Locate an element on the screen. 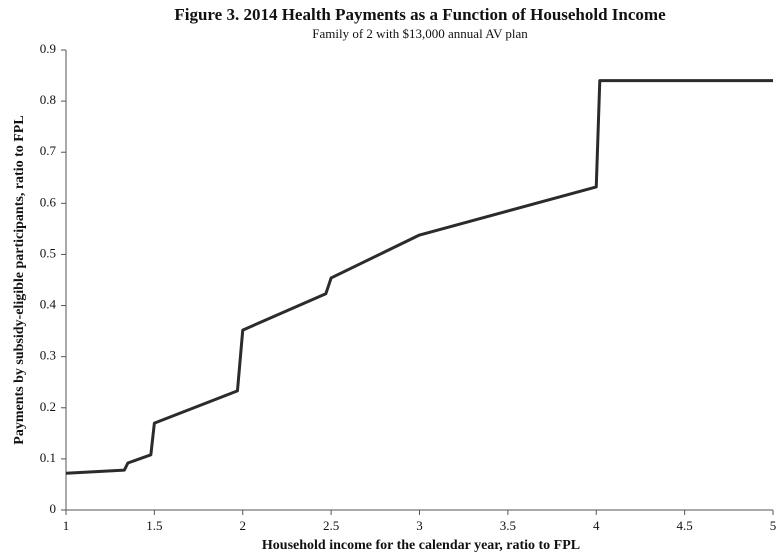 The image size is (781, 555). x-tick-label: 1.5 is located at coordinates (154, 525).